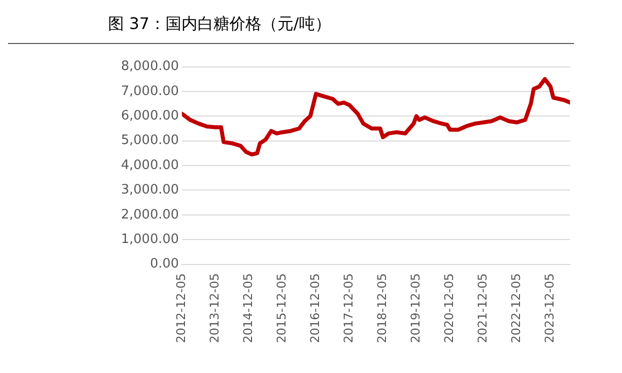  I want to click on x-tick-label: 2022-12-05, so click(516, 308).